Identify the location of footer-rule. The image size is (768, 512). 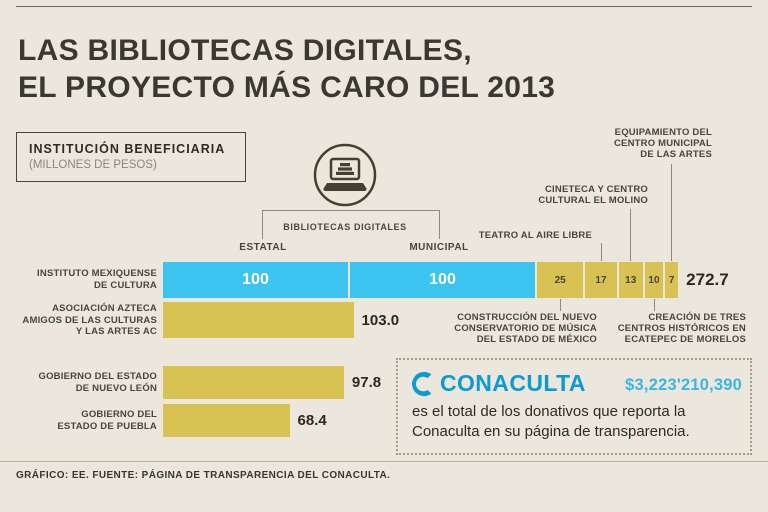
(384, 461).